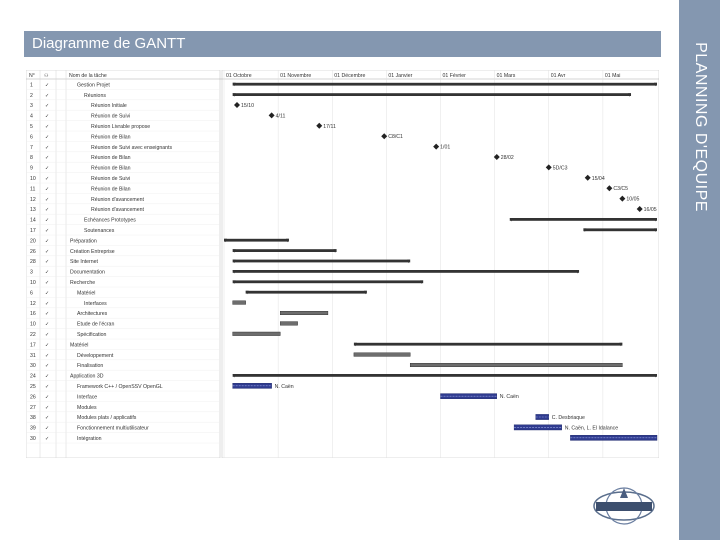 The height and width of the screenshot is (540, 720). Describe the element at coordinates (349, 76) in the screenshot. I see `timeline-label: 01 Décembre` at that location.